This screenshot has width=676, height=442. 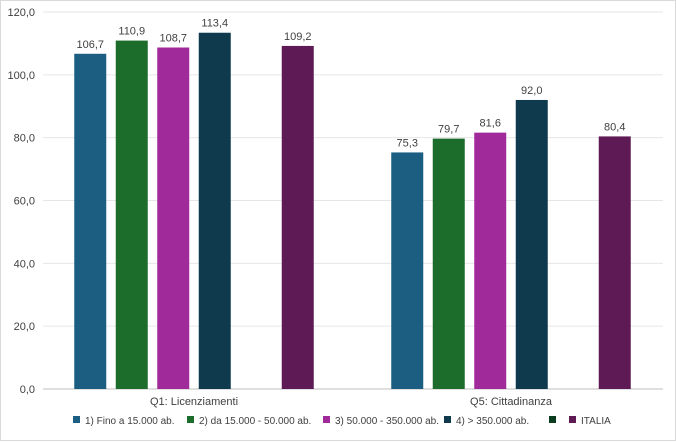 What do you see at coordinates (492, 421) in the screenshot?
I see `legend-label: 4) > 350.000 ab.` at bounding box center [492, 421].